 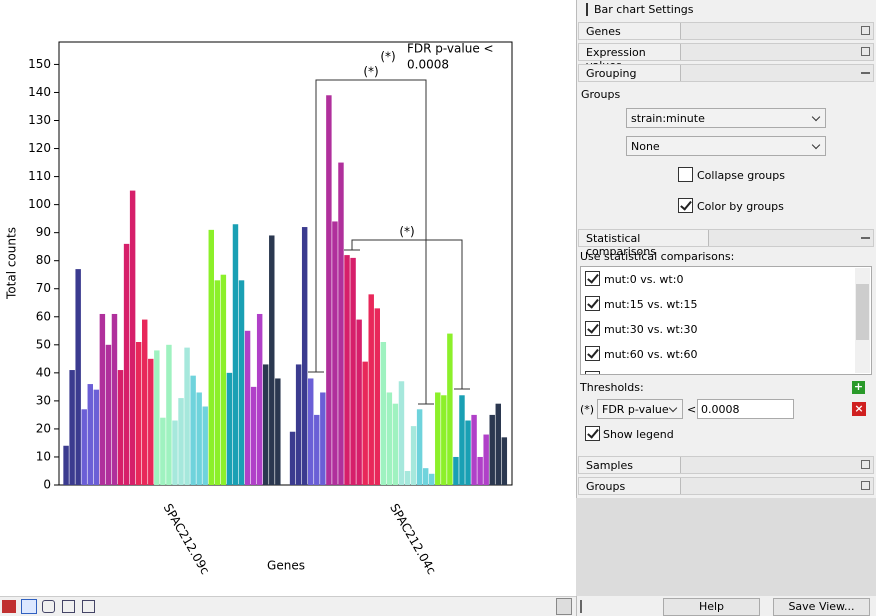 I want to click on comparison-label: mut:15 vs. wt:15, so click(x=651, y=304).